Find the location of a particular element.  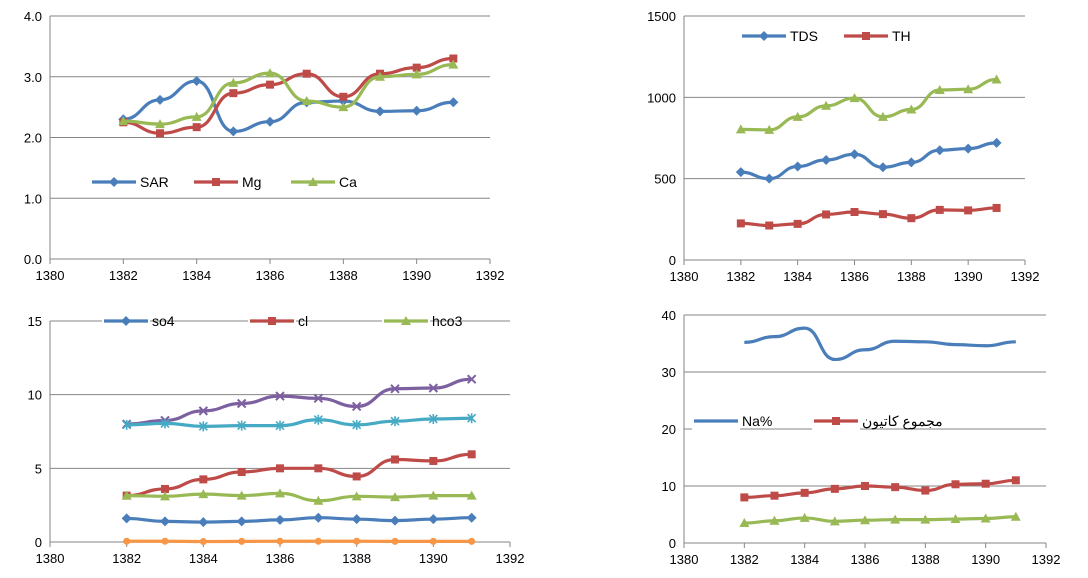

y-tick-label: 4.0 is located at coordinates (33, 16).